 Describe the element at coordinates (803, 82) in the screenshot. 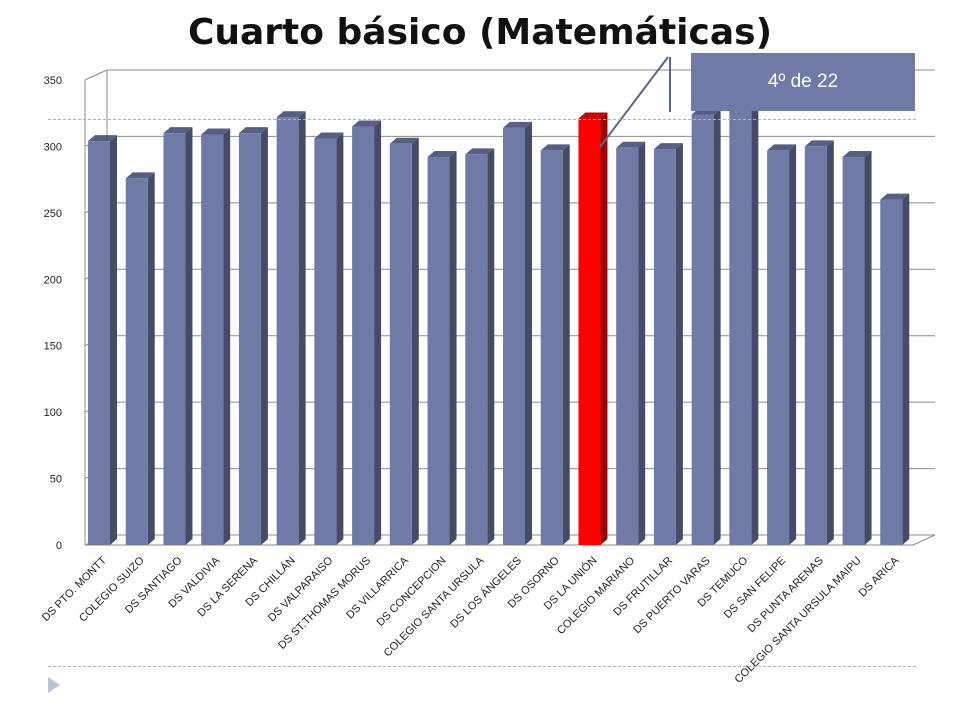

I see `rank-callout: 4º de 22` at that location.